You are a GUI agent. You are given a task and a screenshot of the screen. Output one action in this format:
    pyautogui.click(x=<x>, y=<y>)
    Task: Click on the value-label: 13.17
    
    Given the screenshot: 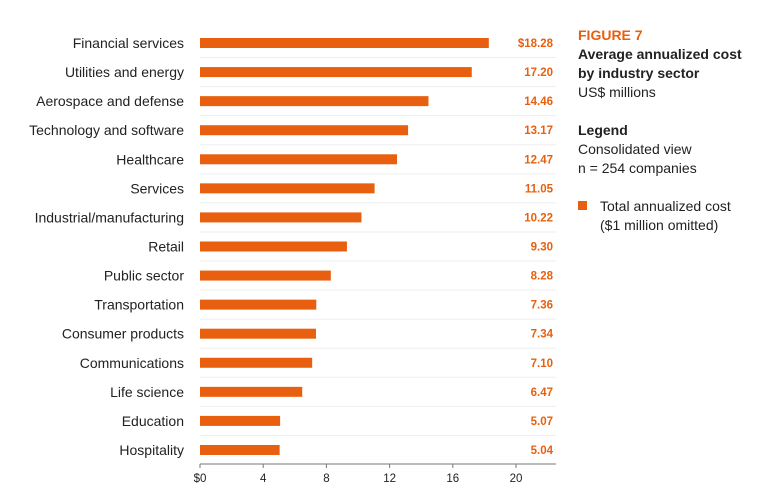 What is the action you would take?
    pyautogui.click(x=538, y=131)
    